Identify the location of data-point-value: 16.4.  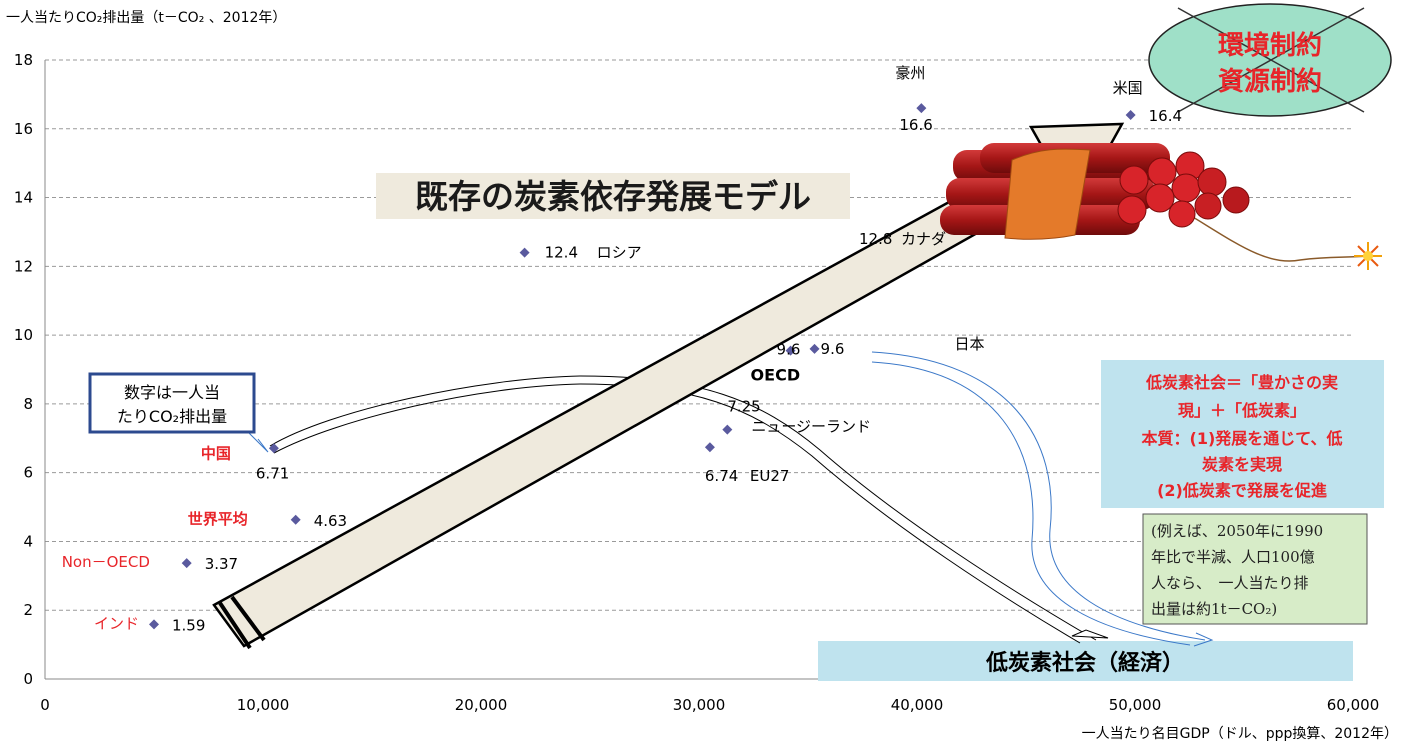
(1165, 116).